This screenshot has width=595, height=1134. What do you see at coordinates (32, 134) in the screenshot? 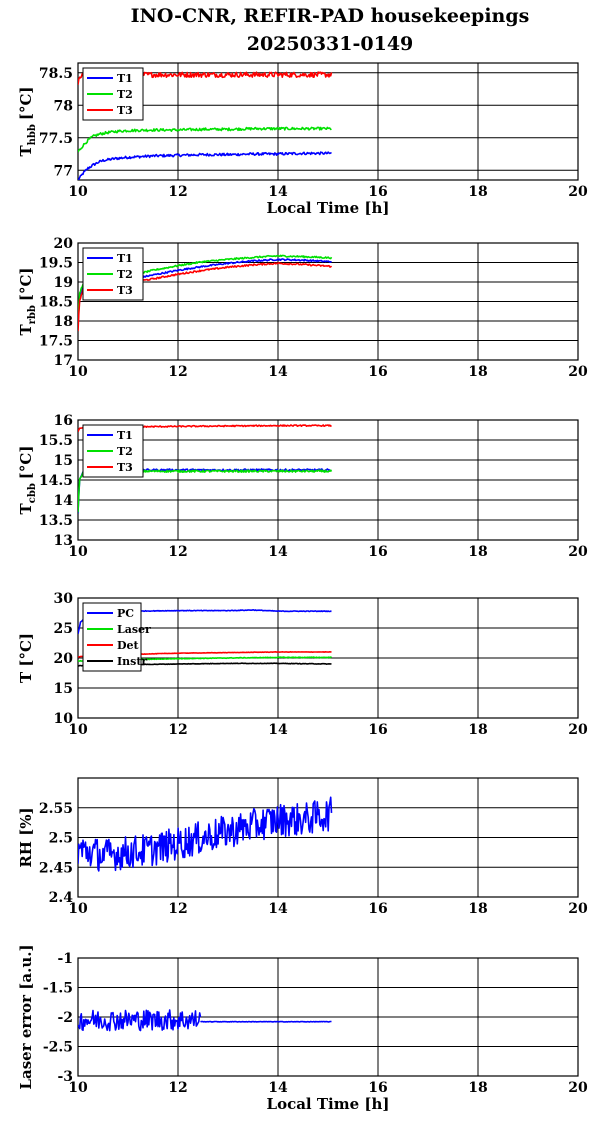
I see `y-axis-label-subscript: hbb` at bounding box center [32, 134].